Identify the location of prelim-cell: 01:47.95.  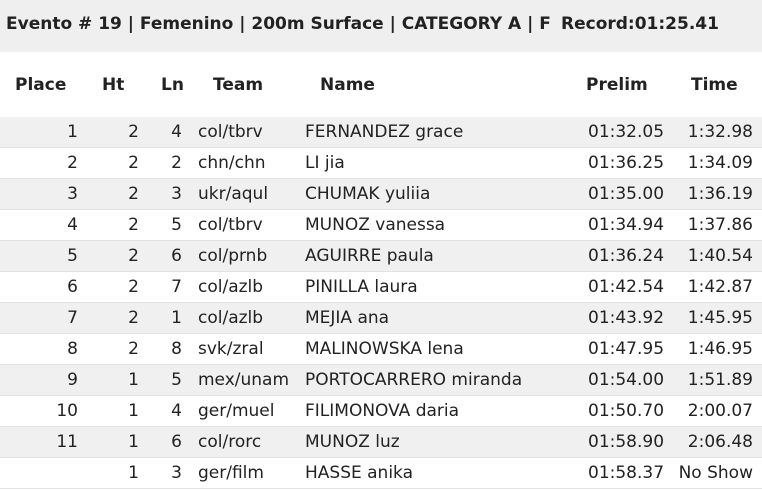
(626, 349).